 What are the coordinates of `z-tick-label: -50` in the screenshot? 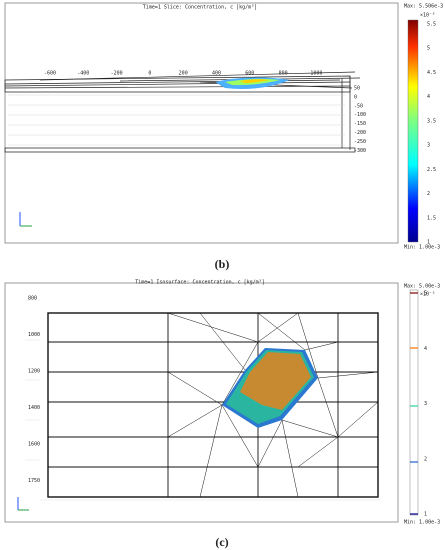 It's located at (358, 106).